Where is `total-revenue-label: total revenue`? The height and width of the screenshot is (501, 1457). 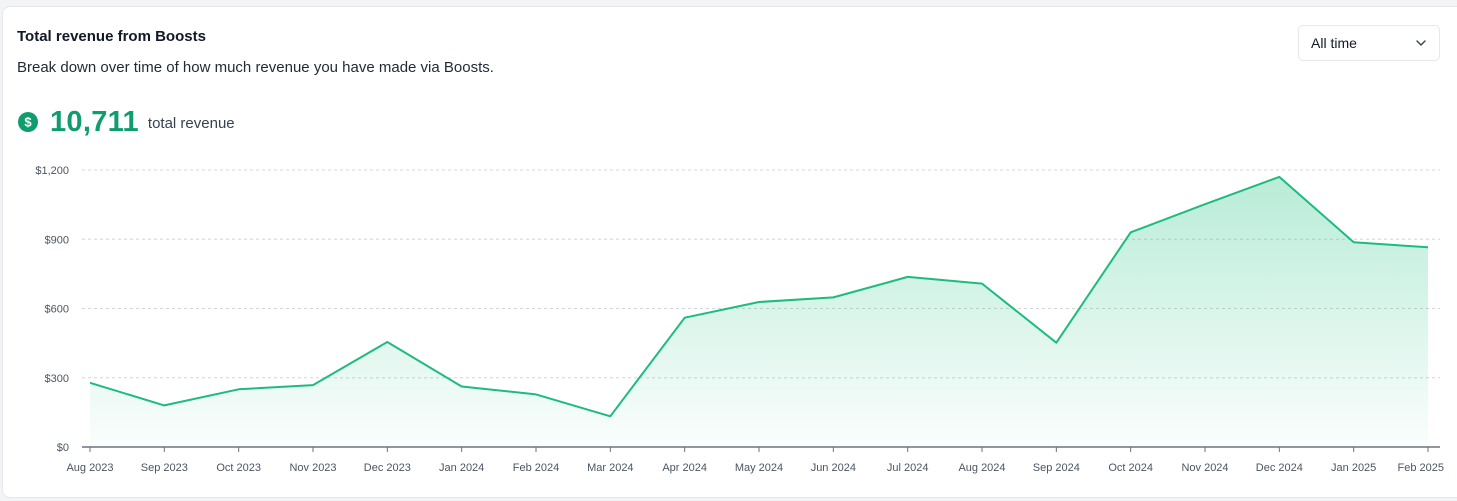
total-revenue-label: total revenue is located at coordinates (191, 123).